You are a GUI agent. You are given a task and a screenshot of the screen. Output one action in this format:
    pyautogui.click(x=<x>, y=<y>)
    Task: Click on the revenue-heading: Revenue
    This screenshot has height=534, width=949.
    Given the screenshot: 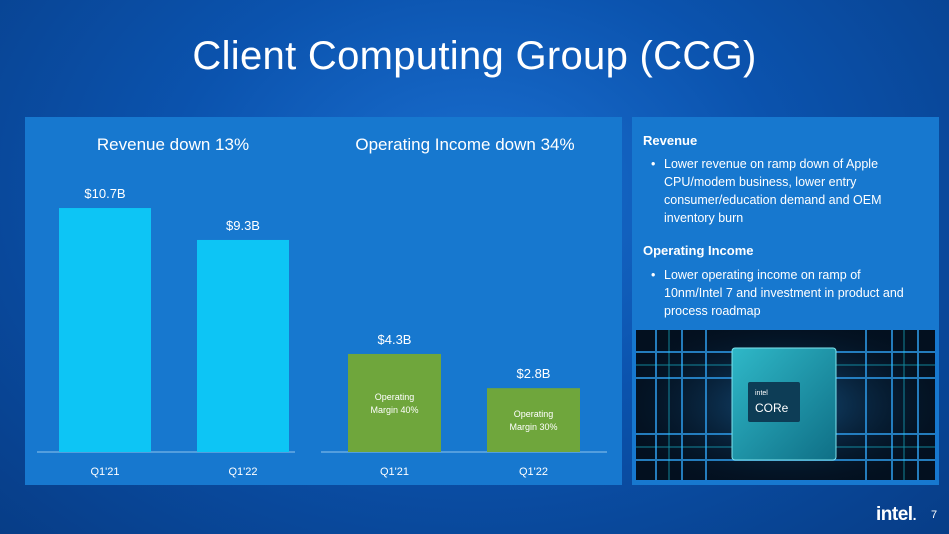 What is the action you would take?
    pyautogui.click(x=670, y=140)
    